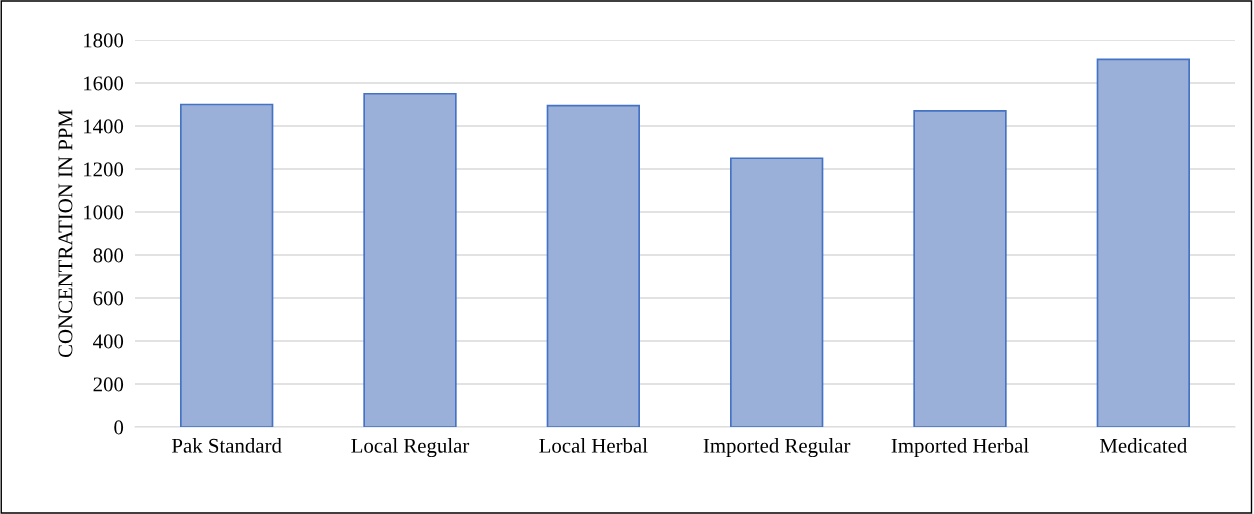 The image size is (1254, 514). What do you see at coordinates (593, 445) in the screenshot?
I see `x-tick-label: Local Herbal` at bounding box center [593, 445].